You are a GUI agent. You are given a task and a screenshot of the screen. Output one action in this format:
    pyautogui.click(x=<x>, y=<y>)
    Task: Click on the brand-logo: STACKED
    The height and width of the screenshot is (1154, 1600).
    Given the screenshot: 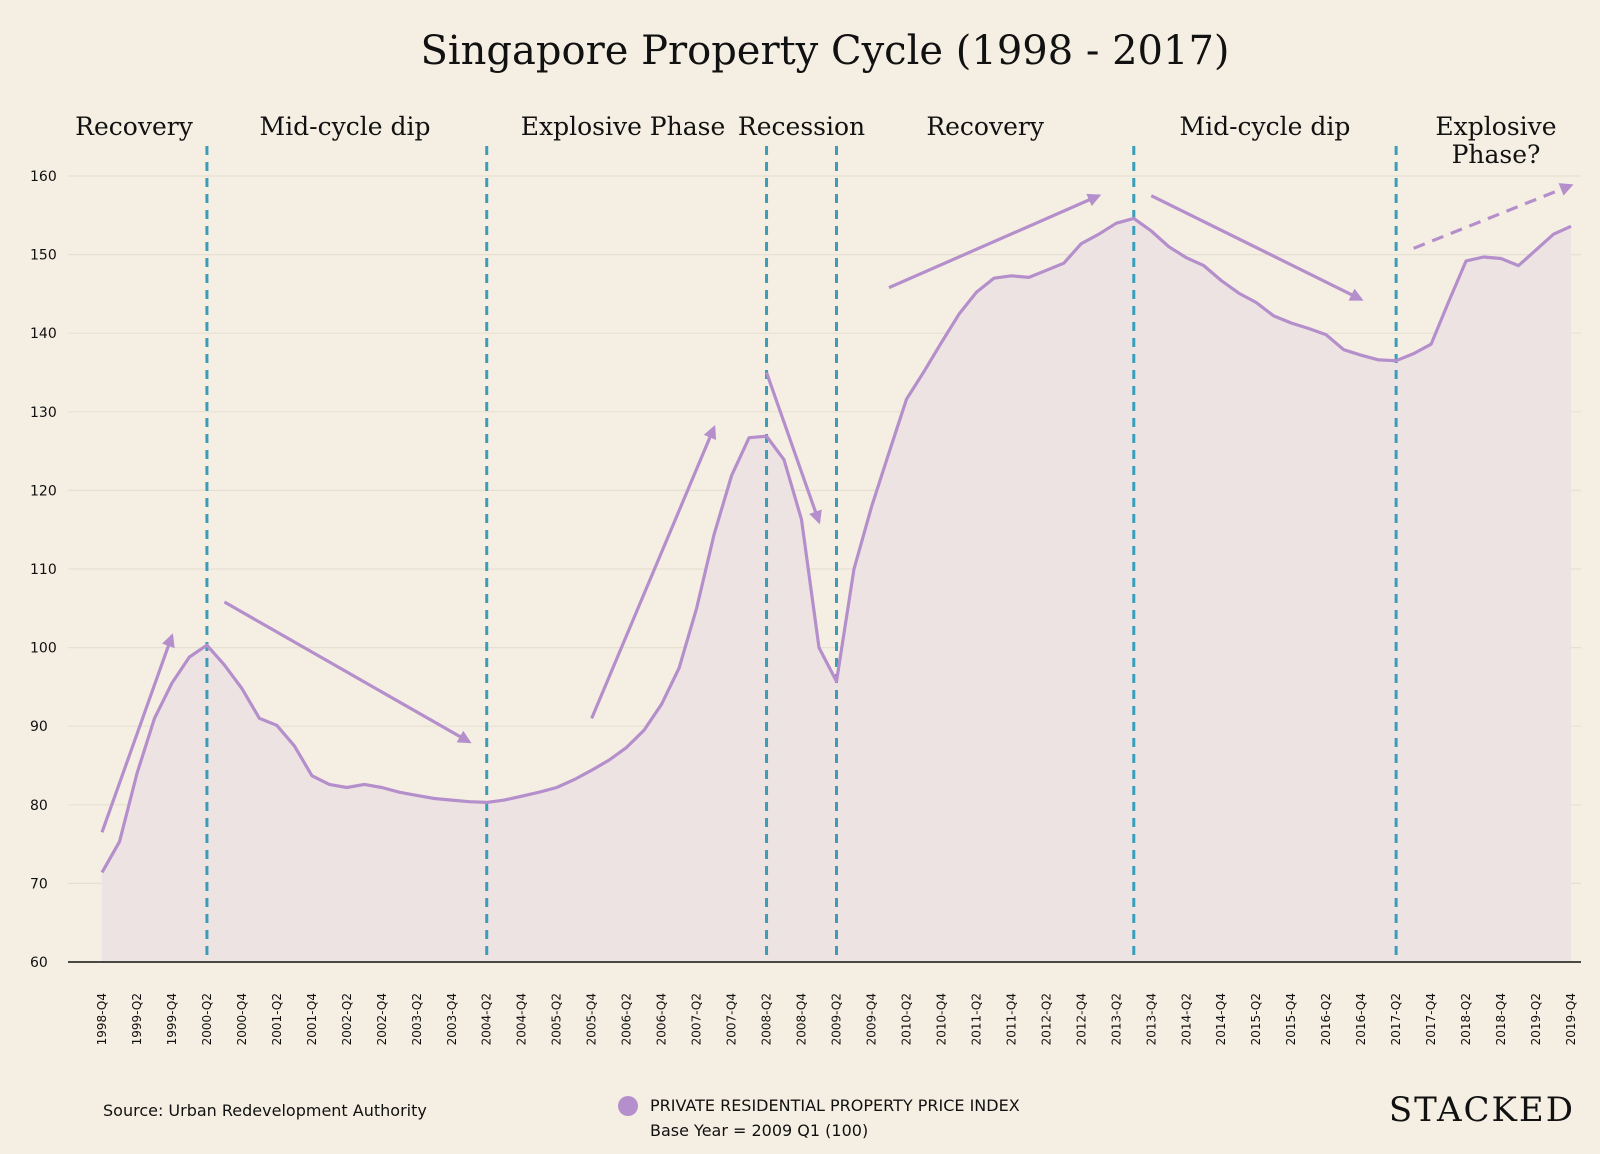 What is the action you would take?
    pyautogui.click(x=1482, y=1110)
    